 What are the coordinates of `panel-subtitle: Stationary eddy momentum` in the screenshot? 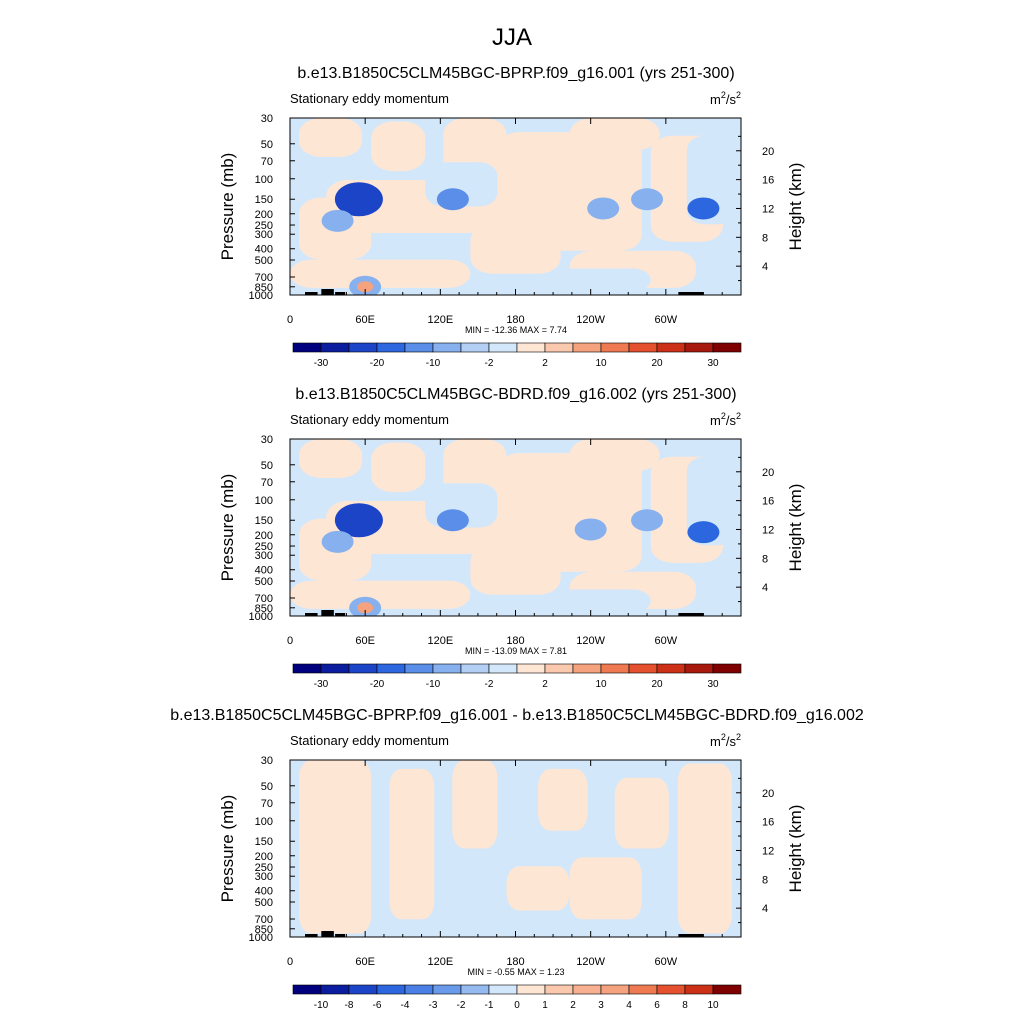 It's located at (369, 419).